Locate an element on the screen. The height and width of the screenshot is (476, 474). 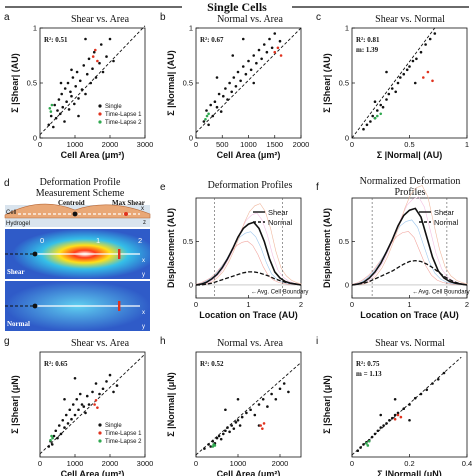
normal-centroid-marker is located at coordinates (35, 306).